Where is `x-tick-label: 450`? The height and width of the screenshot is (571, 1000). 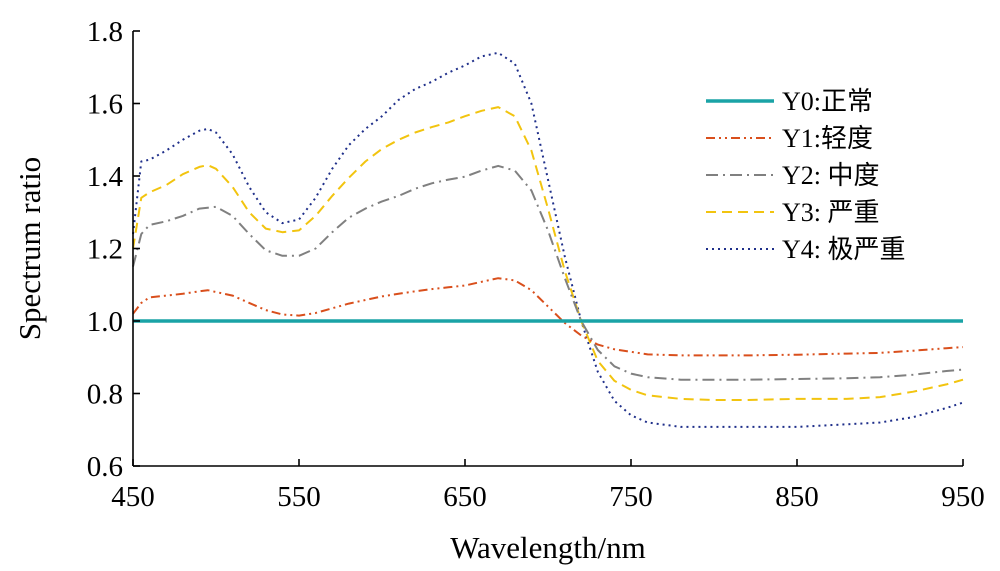
x-tick-label: 450 is located at coordinates (133, 497).